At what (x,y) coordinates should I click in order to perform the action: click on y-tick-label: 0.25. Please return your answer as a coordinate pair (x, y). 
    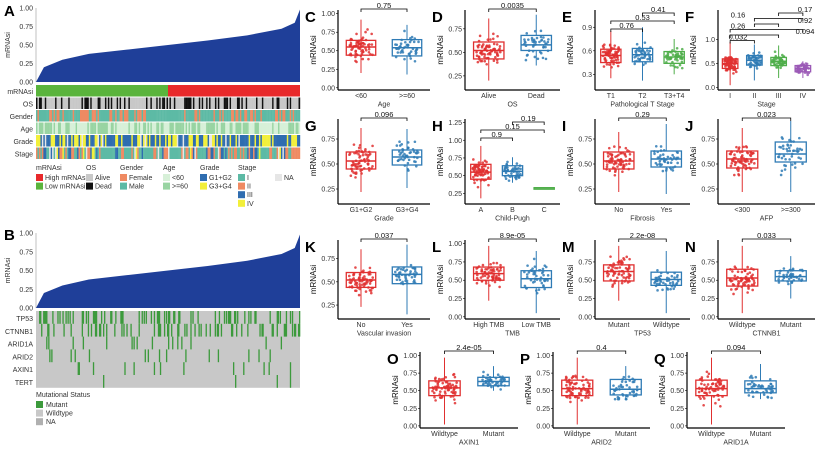
    Looking at the image, I should click on (328, 306).